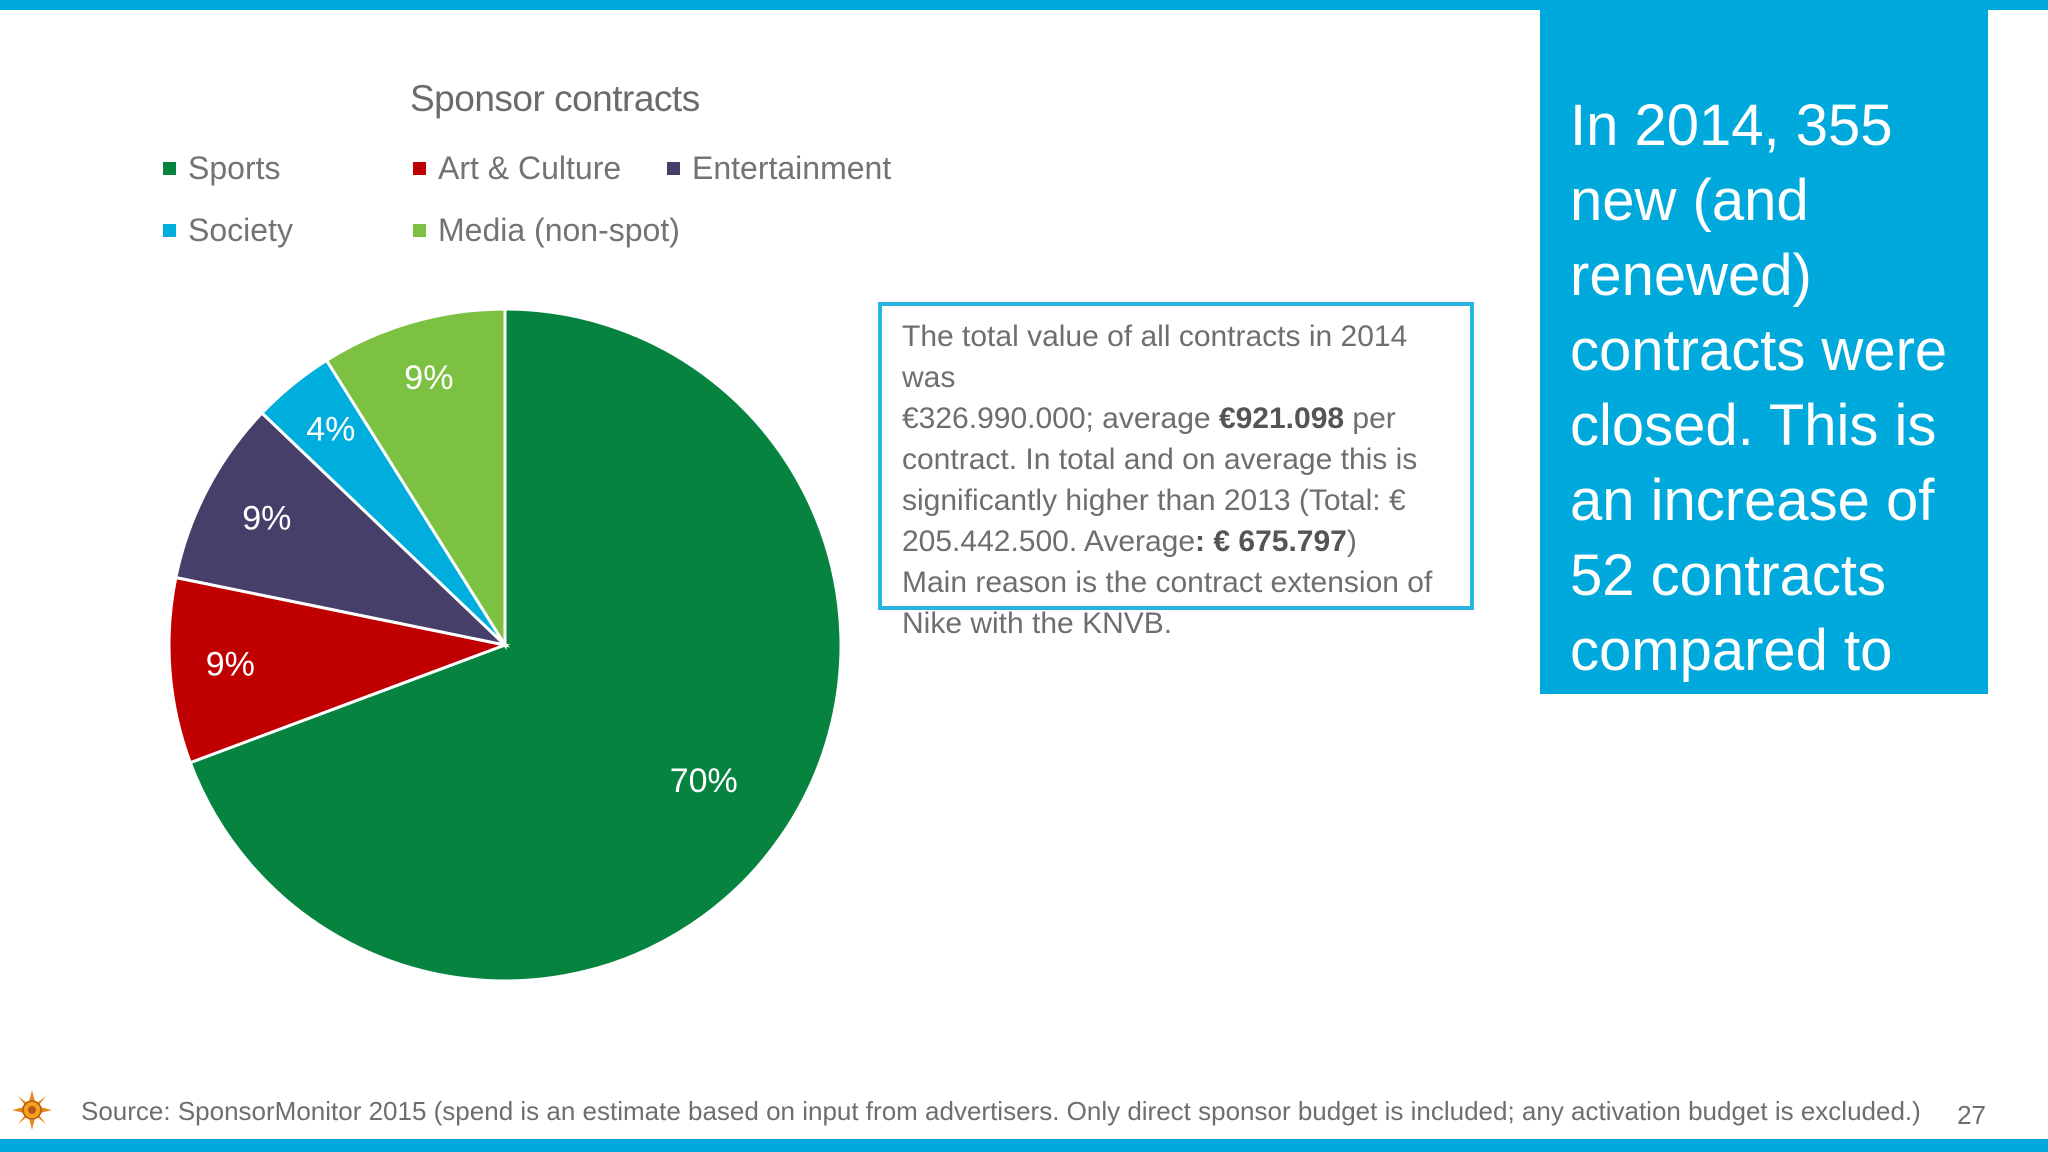  I want to click on pie-label-society: 4%, so click(330, 429).